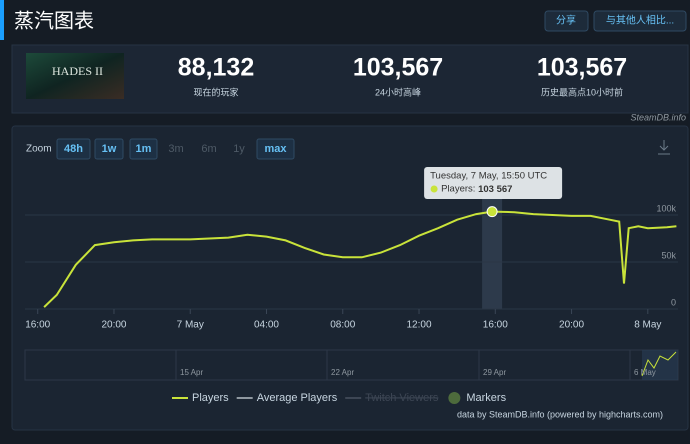  Describe the element at coordinates (658, 117) in the screenshot. I see `source: SteamDB.info` at that location.